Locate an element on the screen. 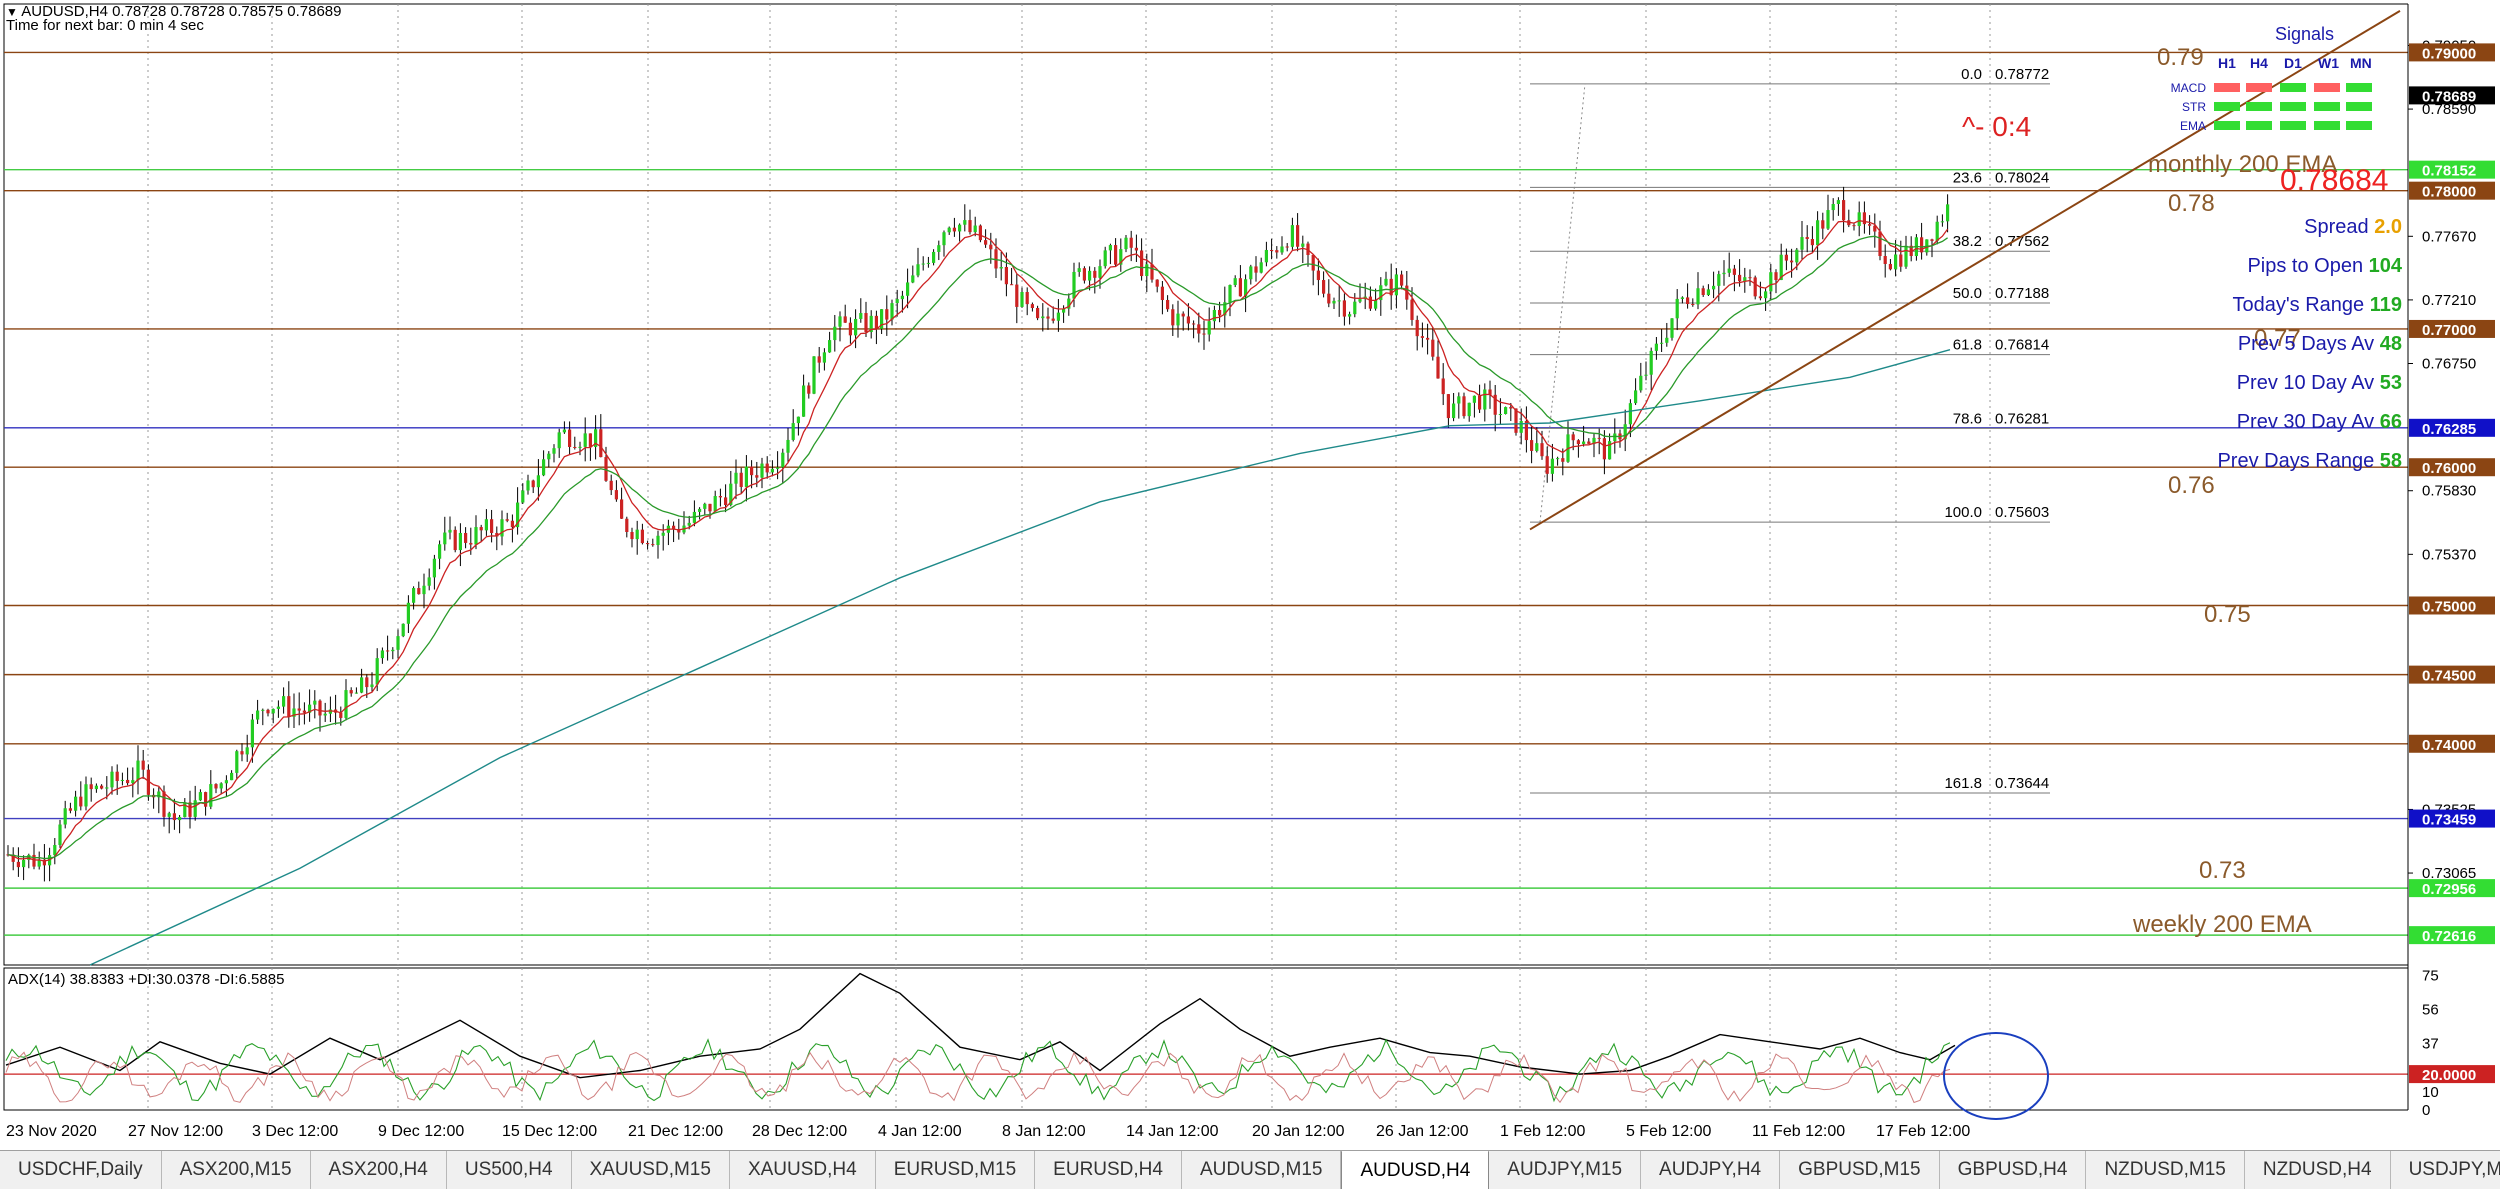 The height and width of the screenshot is (1189, 2500). chart-tab: GBPUSD,M15 is located at coordinates (1860, 1170).